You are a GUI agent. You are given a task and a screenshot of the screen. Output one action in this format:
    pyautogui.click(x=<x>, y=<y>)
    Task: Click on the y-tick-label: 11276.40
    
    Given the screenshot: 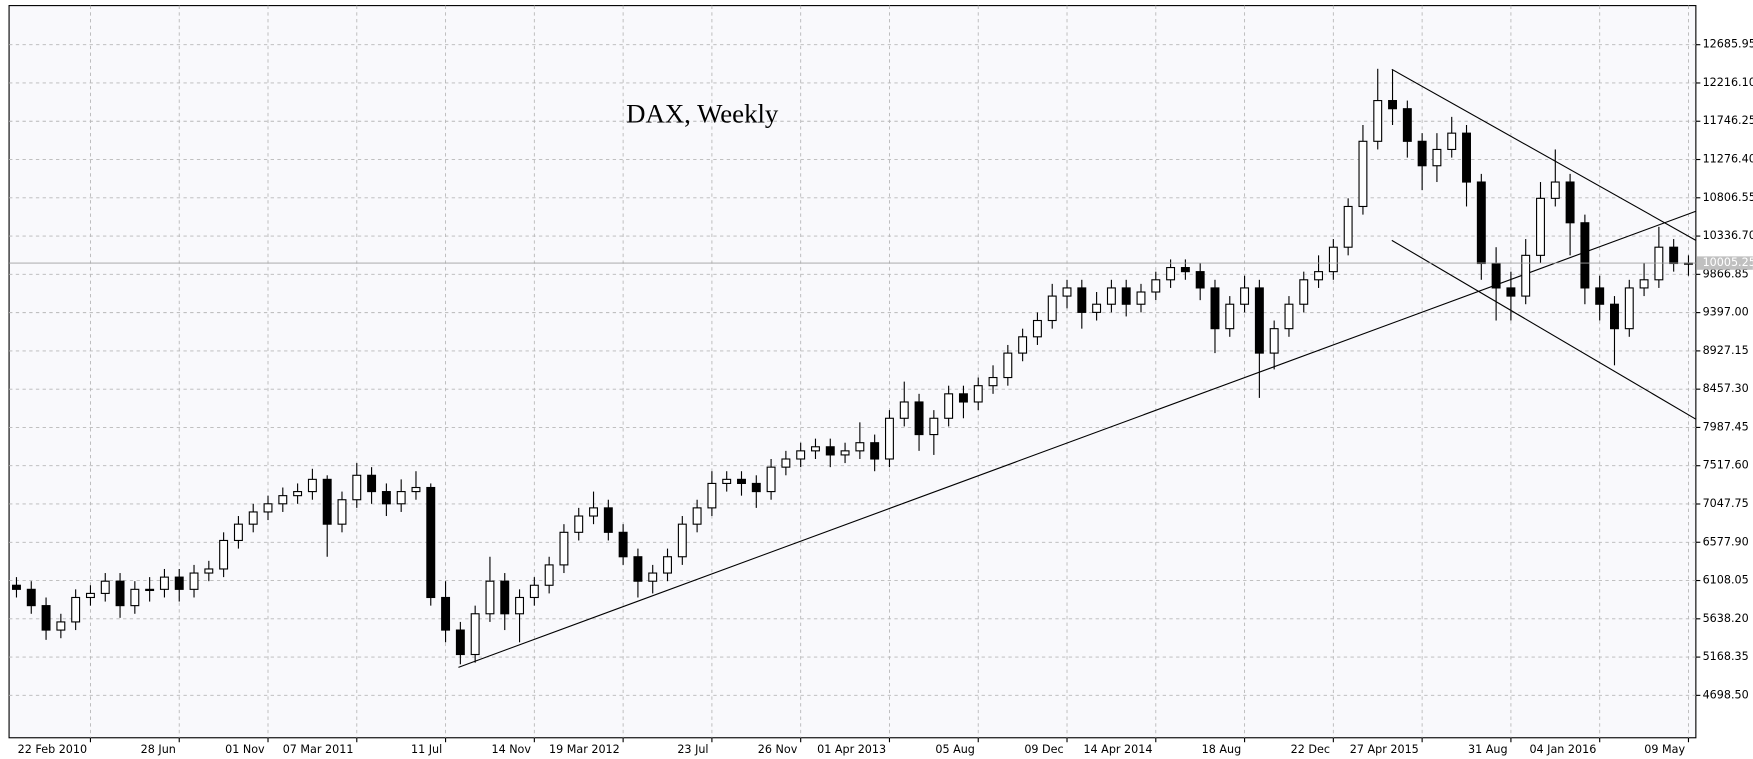 What is the action you would take?
    pyautogui.click(x=1728, y=159)
    